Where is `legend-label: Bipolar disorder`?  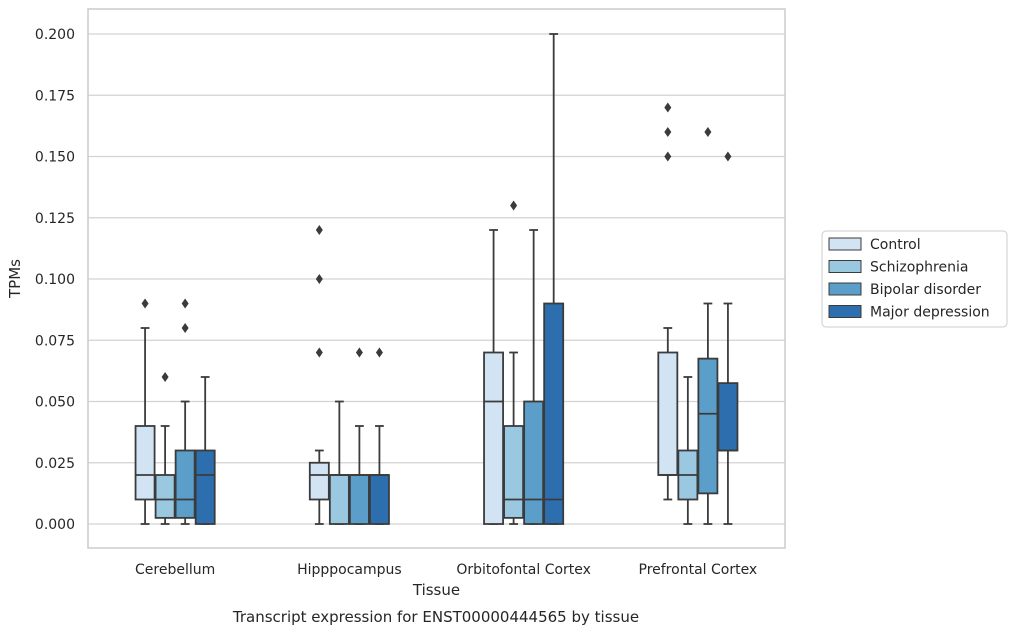
legend-label: Bipolar disorder is located at coordinates (925, 290).